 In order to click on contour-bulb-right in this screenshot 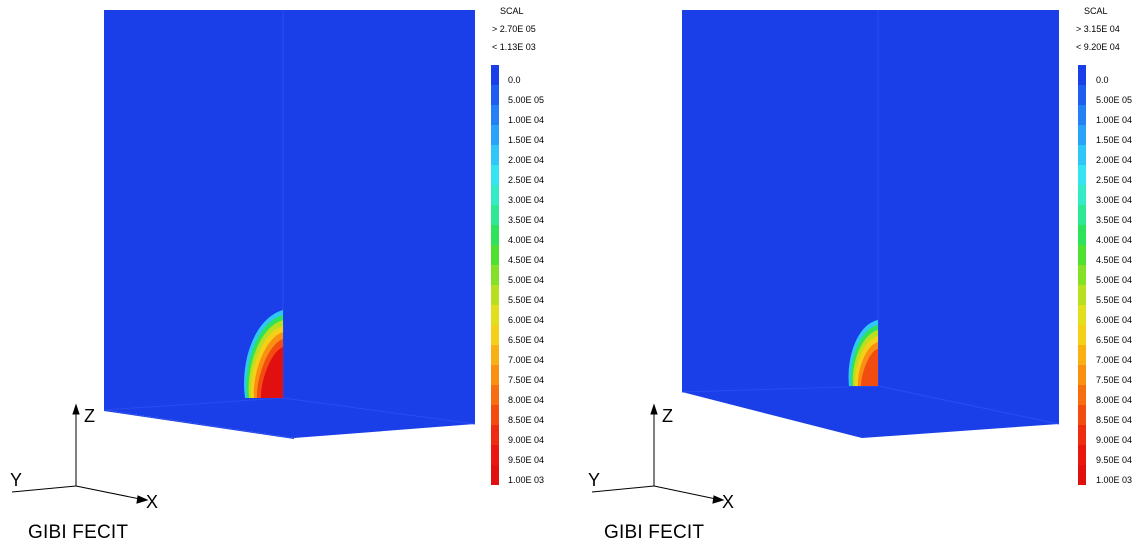, I will do `click(863, 353)`.